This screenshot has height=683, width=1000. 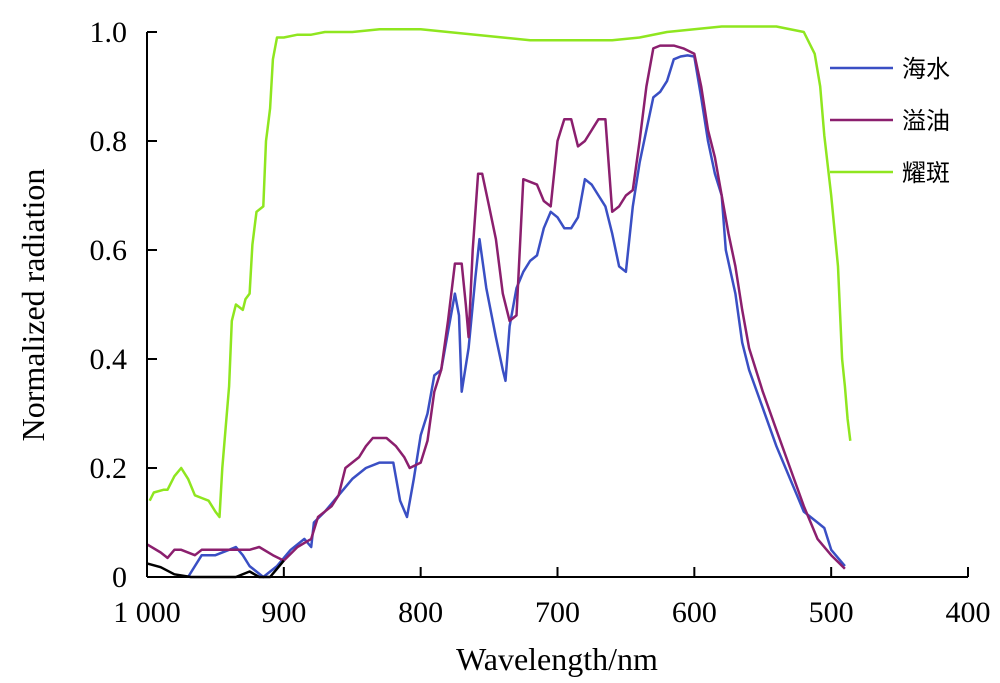 What do you see at coordinates (147, 612) in the screenshot?
I see `x-tick-label: 1 000` at bounding box center [147, 612].